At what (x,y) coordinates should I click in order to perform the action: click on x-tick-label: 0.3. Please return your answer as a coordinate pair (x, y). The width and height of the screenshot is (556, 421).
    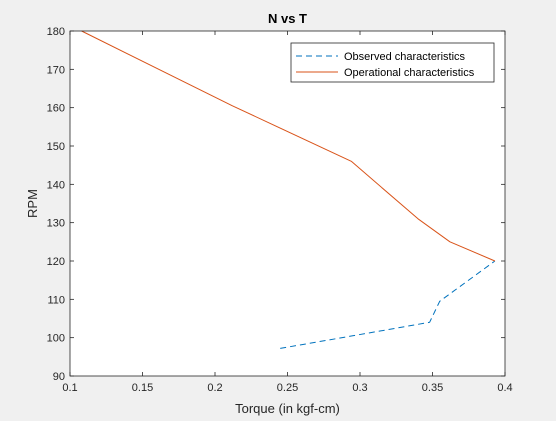
    Looking at the image, I should click on (359, 388).